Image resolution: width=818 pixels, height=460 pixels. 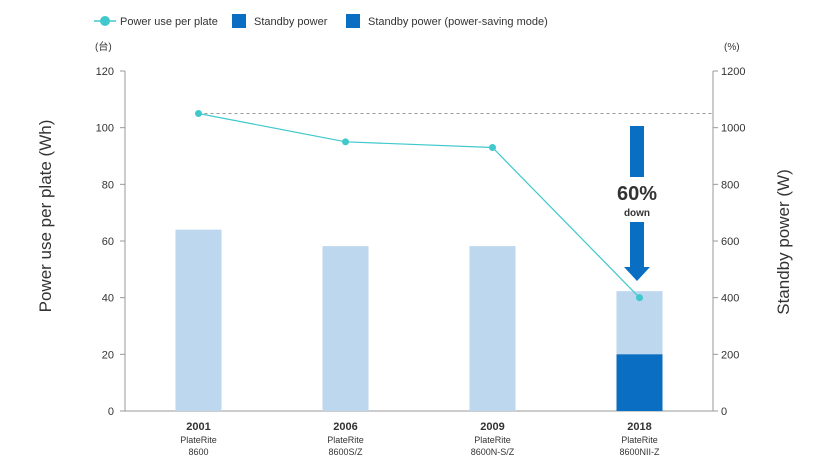 I want to click on left-tick-label: 80, so click(x=108, y=185).